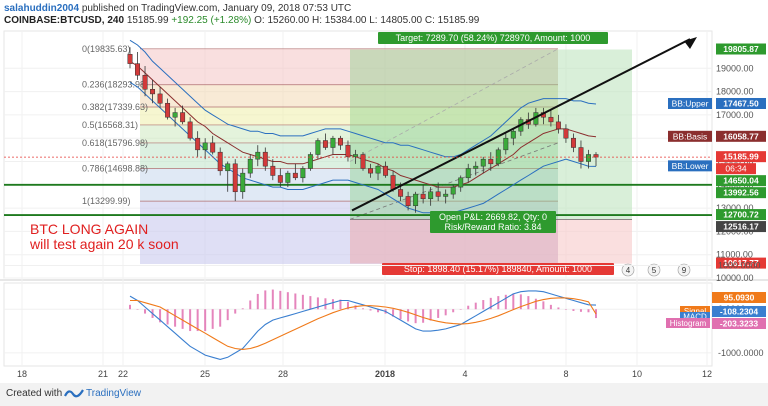 This screenshot has width=768, height=406. Describe the element at coordinates (741, 227) in the screenshot. I see `axis-price-label: 12516.17` at that location.